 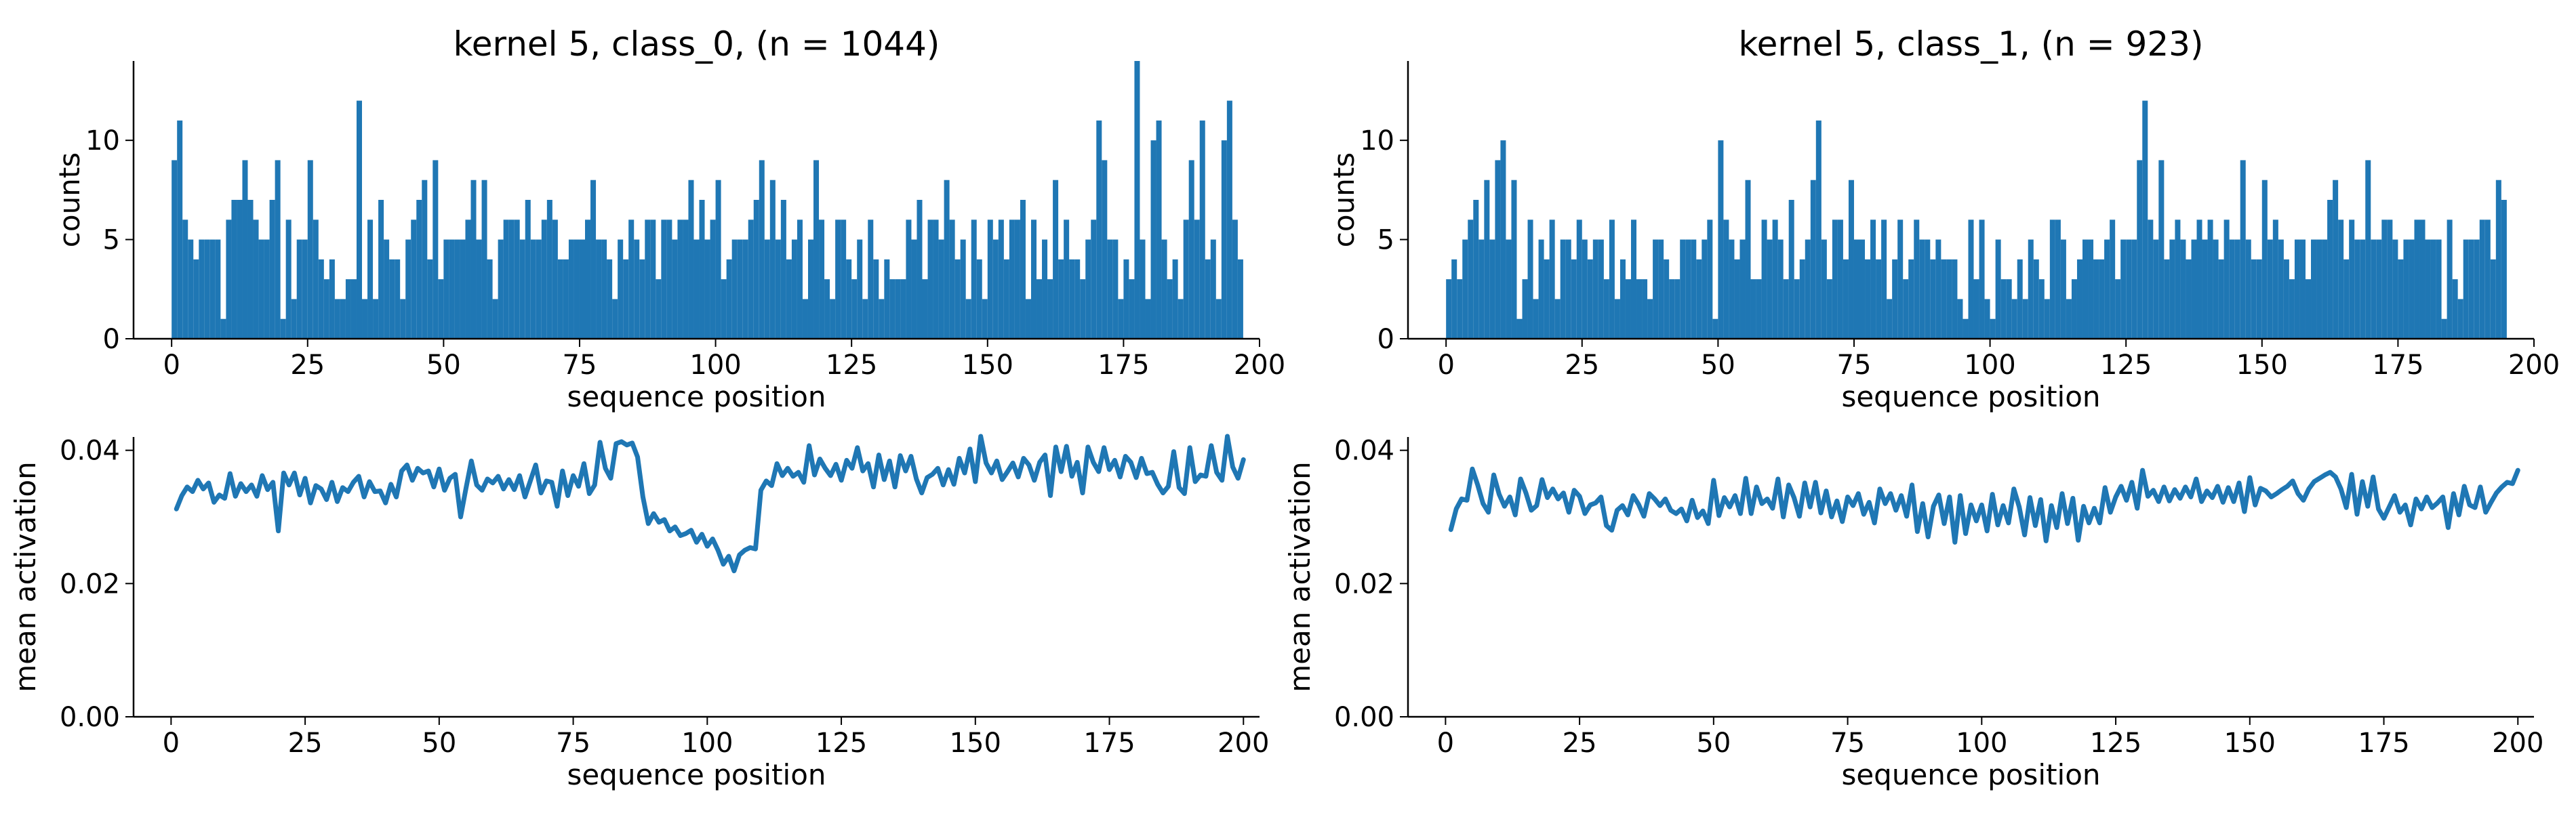 I want to click on x-tick-label: 150, so click(x=2262, y=365).